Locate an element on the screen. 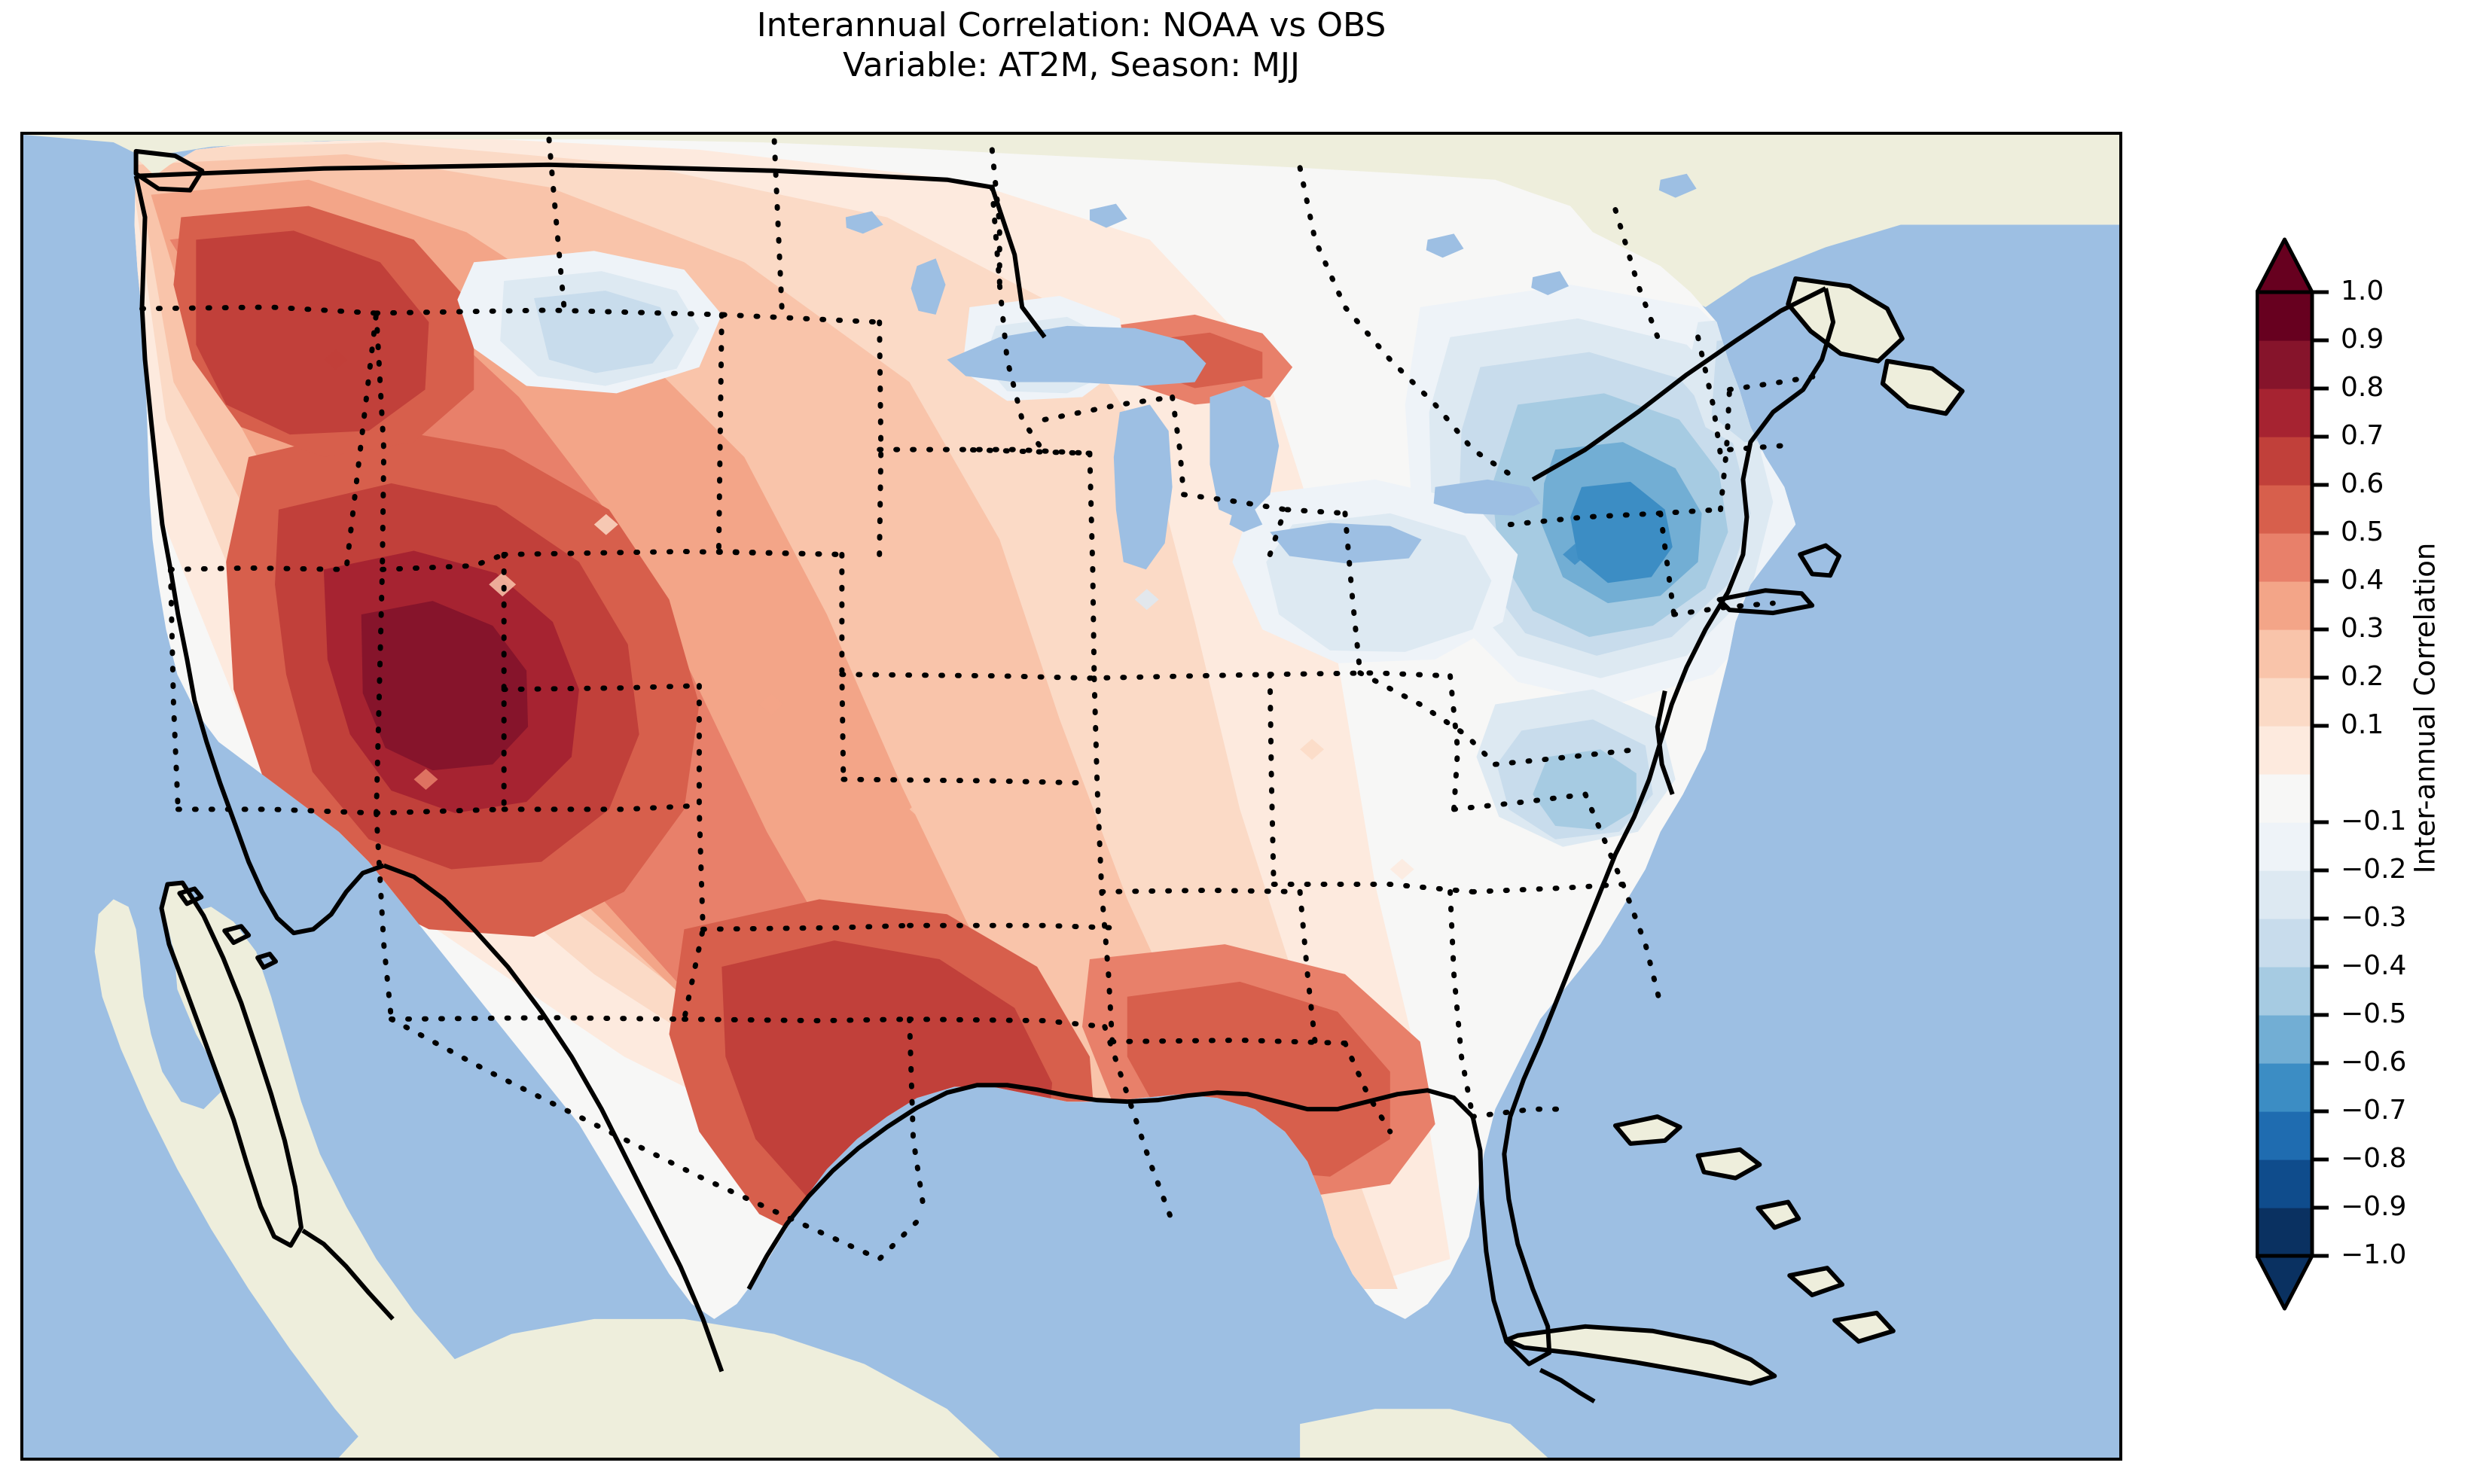  colorbar-tick-label: 0.5 is located at coordinates (2363, 532).